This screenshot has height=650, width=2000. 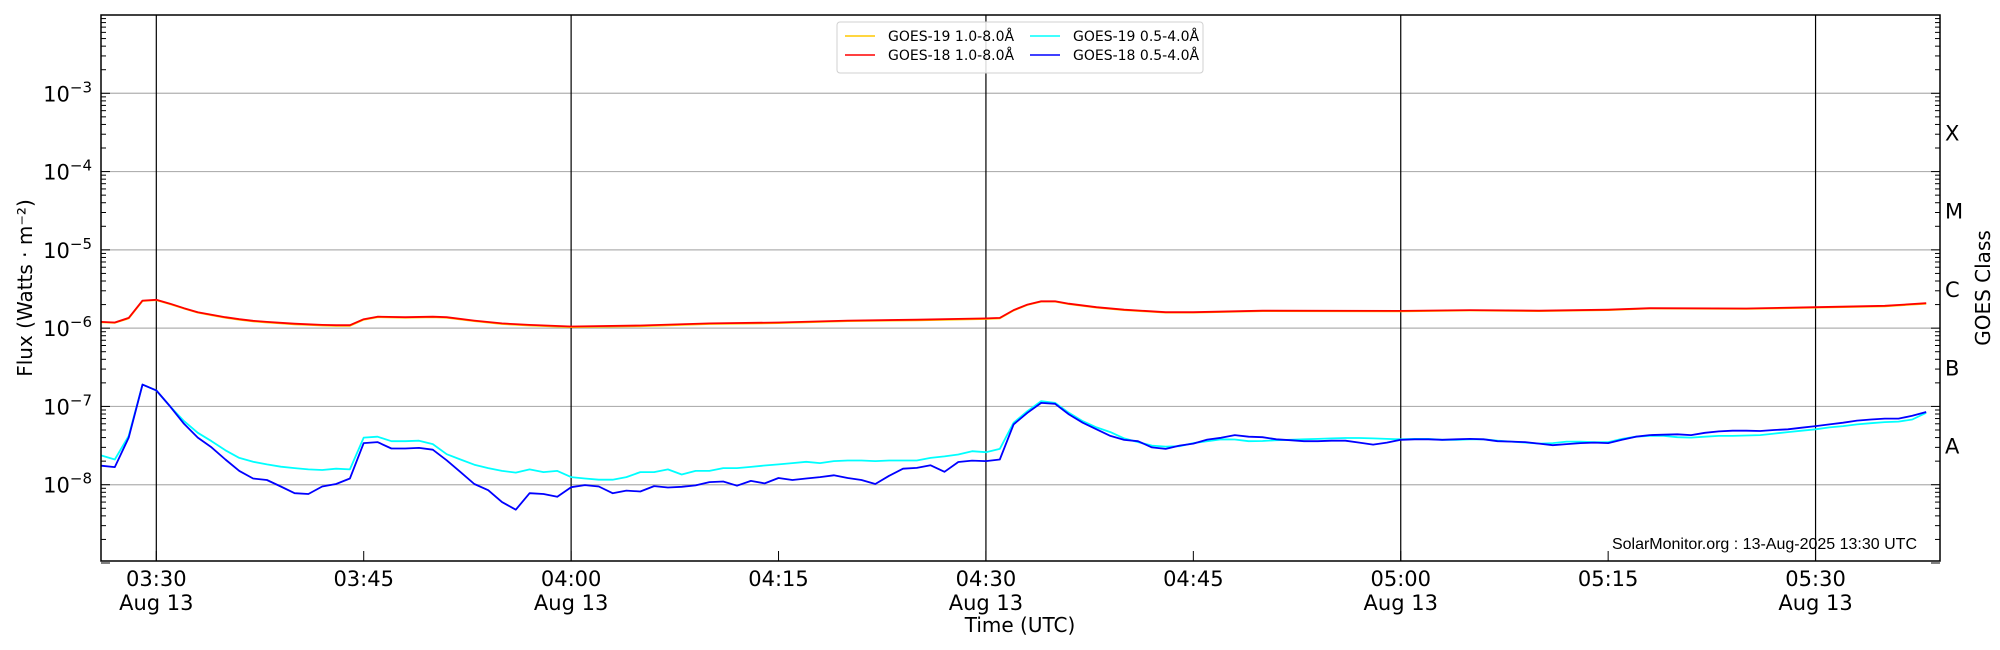 What do you see at coordinates (1400, 579) in the screenshot?
I see `x-tick-label: 05:00` at bounding box center [1400, 579].